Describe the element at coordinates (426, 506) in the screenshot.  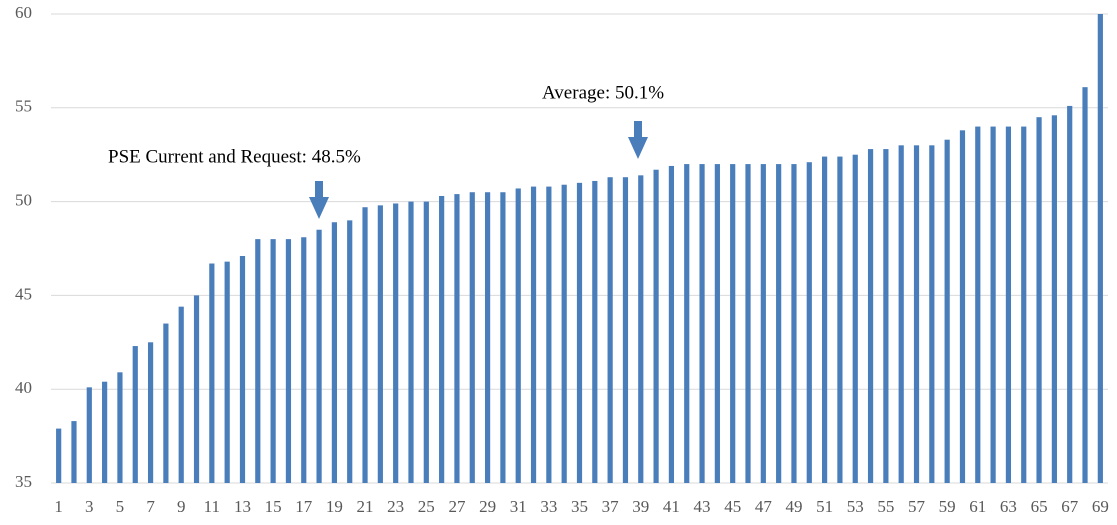
I see `x-tick-label: 25` at that location.